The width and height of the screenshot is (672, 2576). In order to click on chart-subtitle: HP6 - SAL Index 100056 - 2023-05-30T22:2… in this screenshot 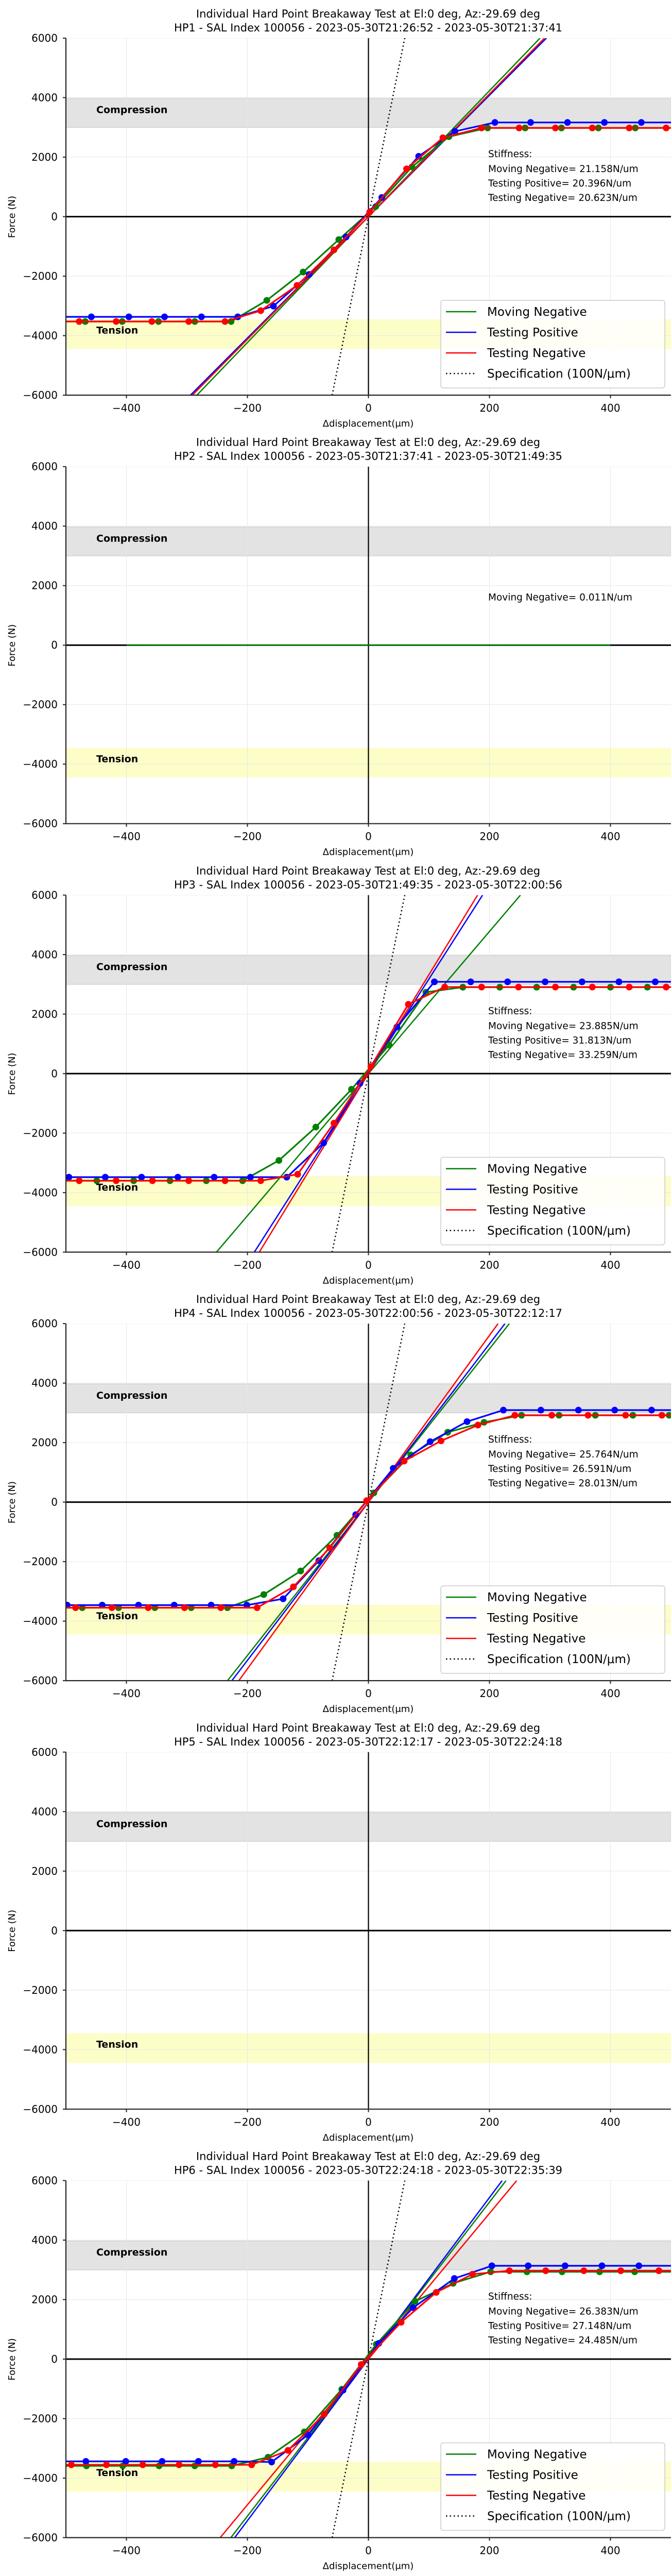, I will do `click(368, 2170)`.